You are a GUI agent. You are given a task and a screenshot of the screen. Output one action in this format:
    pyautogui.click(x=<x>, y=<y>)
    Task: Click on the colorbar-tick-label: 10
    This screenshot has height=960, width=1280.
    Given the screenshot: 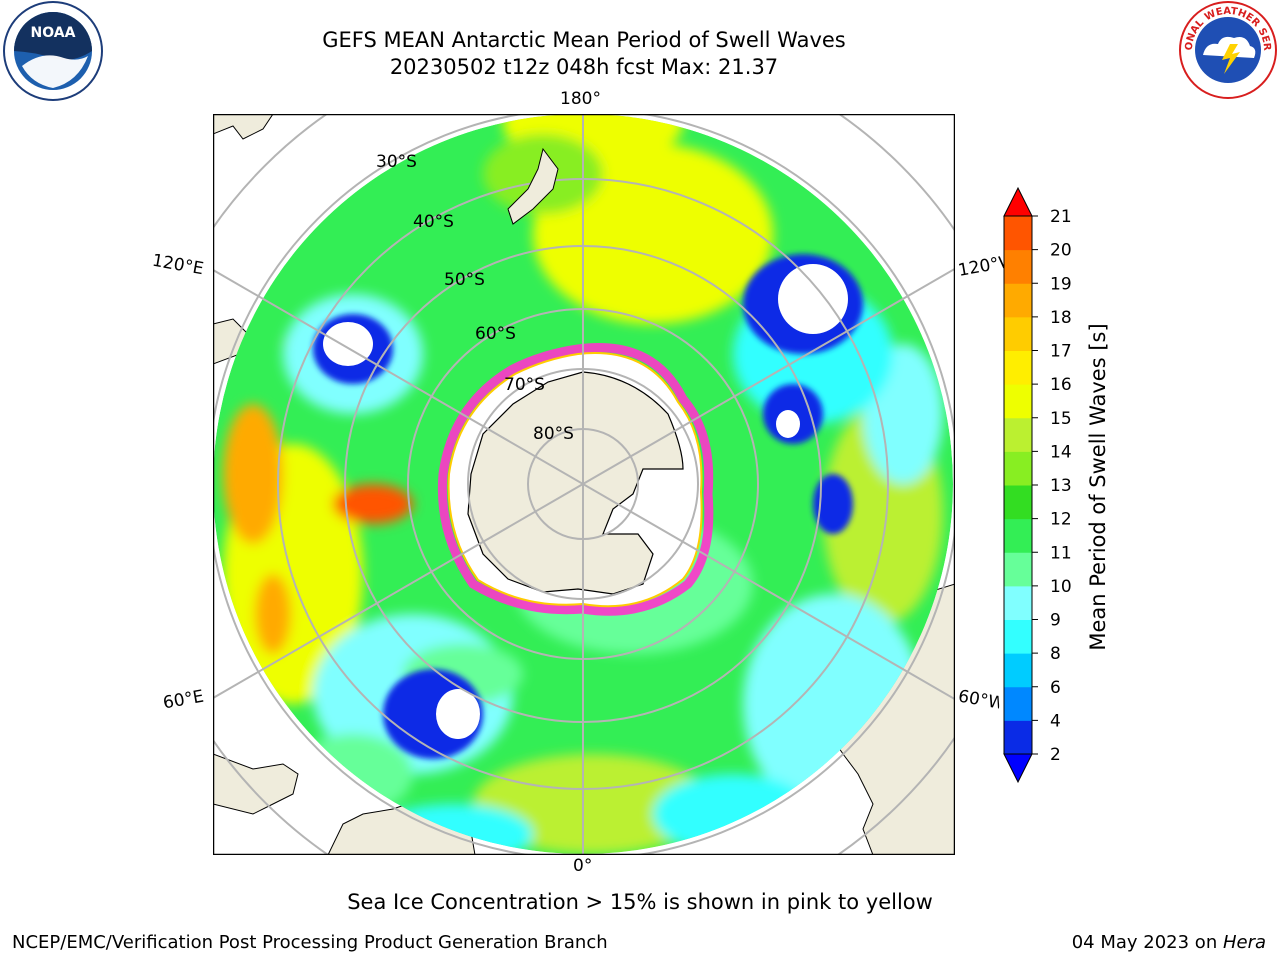 What is the action you would take?
    pyautogui.click(x=1061, y=587)
    